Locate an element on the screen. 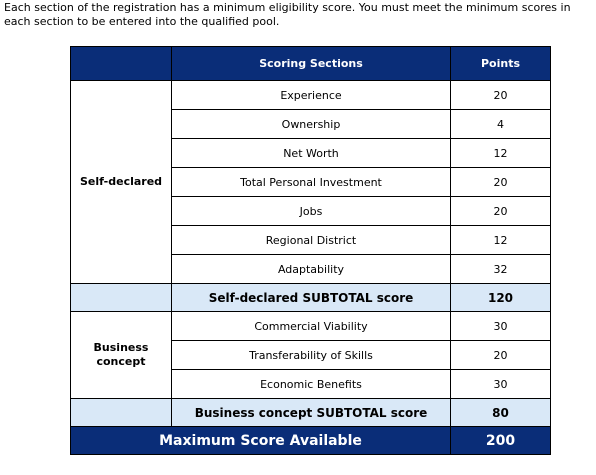 This screenshot has height=475, width=596. header-points: Points is located at coordinates (500, 63).